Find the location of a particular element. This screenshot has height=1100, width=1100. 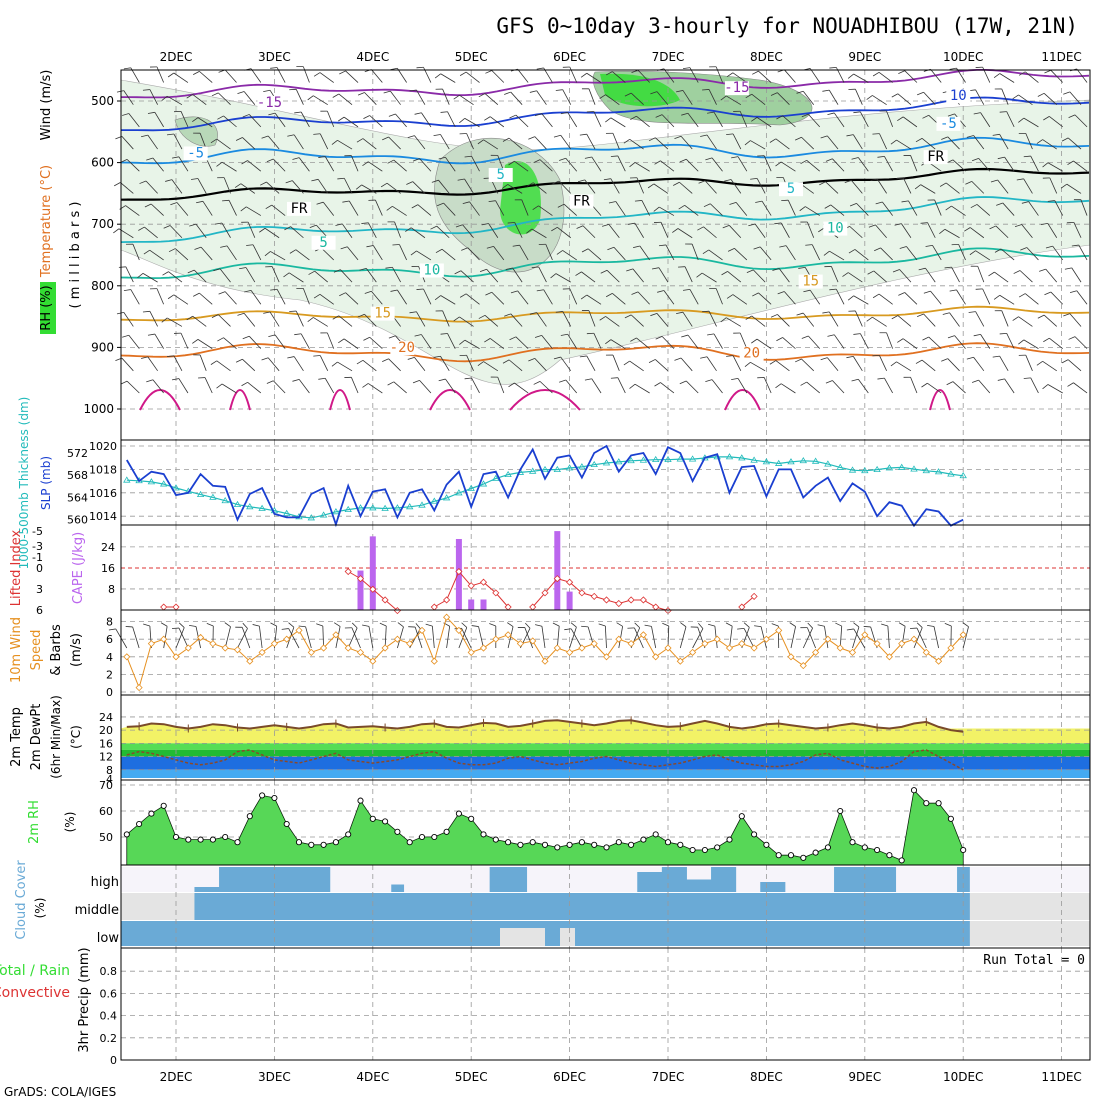

isotherm-line is located at coordinates (605, 184).